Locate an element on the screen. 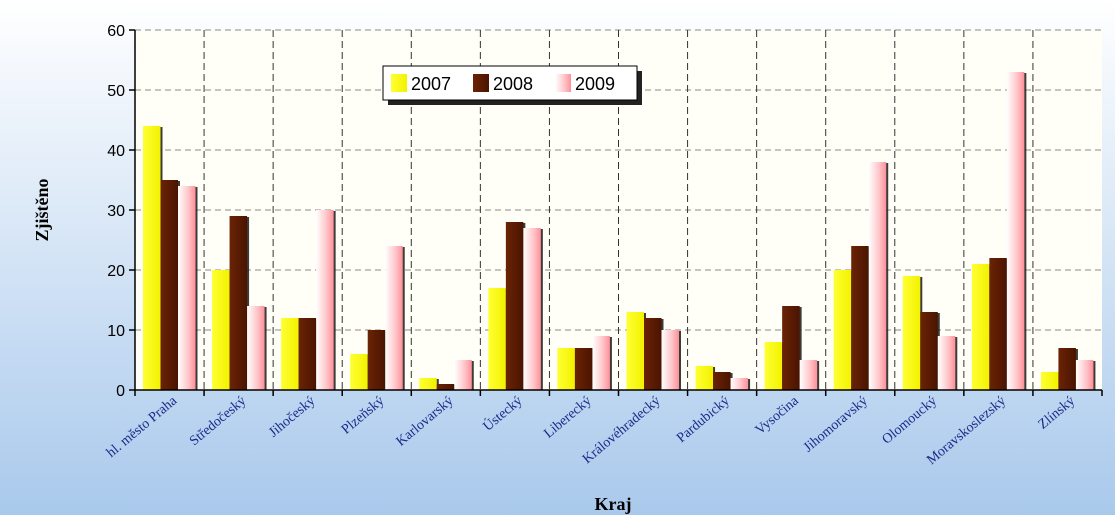 This screenshot has height=515, width=1115. y-tick-label: 50 is located at coordinates (116, 91).